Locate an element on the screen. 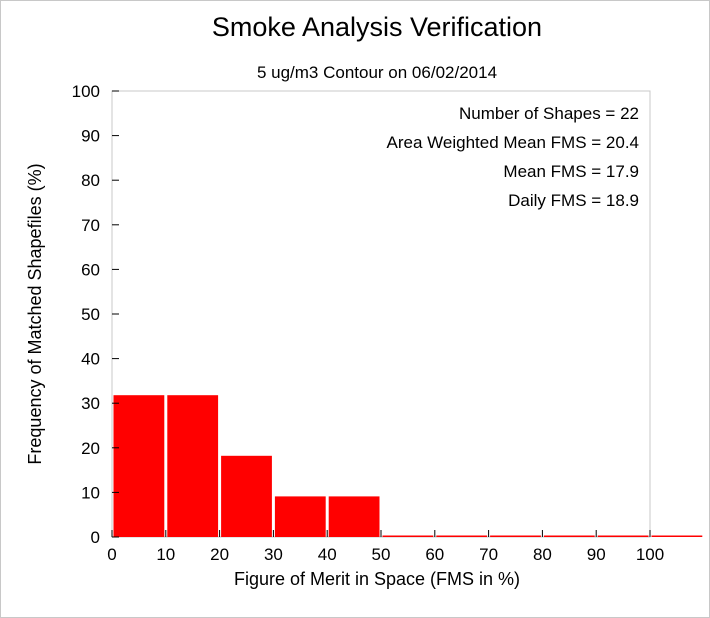 This screenshot has width=710, height=618. x-axis-label: Figure of Merit in Space (FMS in %) is located at coordinates (377, 579).